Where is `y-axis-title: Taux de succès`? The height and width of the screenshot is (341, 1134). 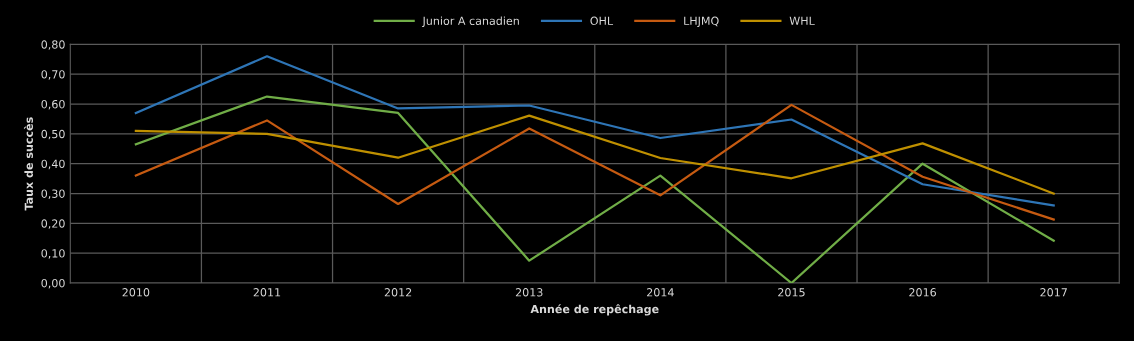 y-axis-title: Taux de succès is located at coordinates (28, 164).